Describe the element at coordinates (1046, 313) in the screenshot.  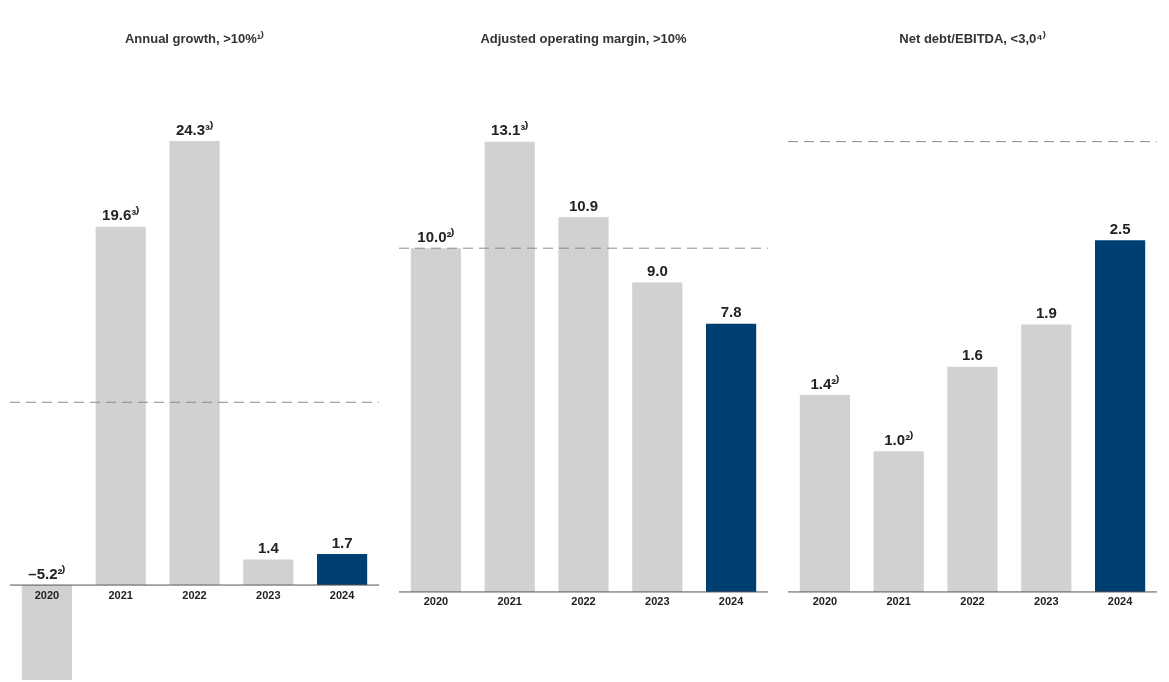
I see `data-label: 1.9` at that location.